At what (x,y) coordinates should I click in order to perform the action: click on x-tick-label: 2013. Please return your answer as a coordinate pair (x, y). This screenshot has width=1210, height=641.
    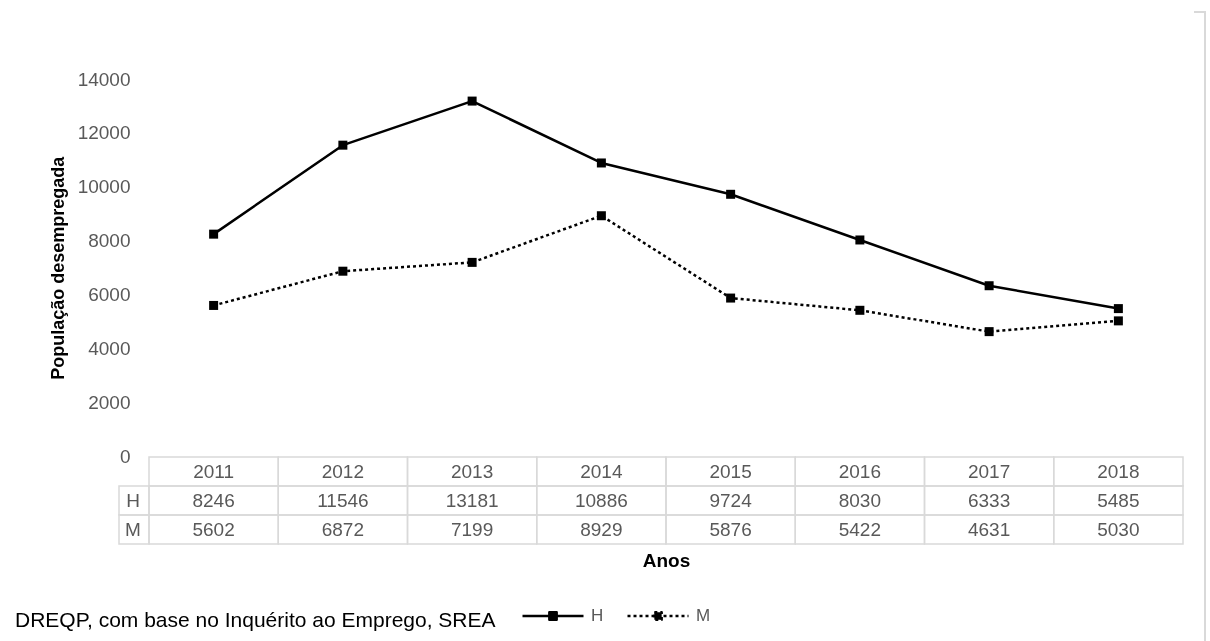
    Looking at the image, I should click on (472, 471).